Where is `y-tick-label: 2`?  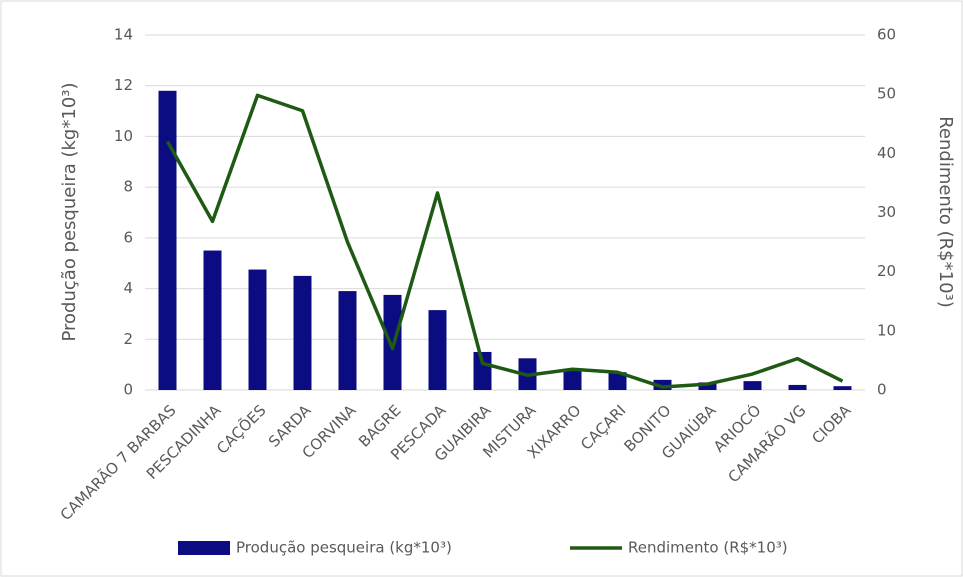 y-tick-label: 2 is located at coordinates (128, 339).